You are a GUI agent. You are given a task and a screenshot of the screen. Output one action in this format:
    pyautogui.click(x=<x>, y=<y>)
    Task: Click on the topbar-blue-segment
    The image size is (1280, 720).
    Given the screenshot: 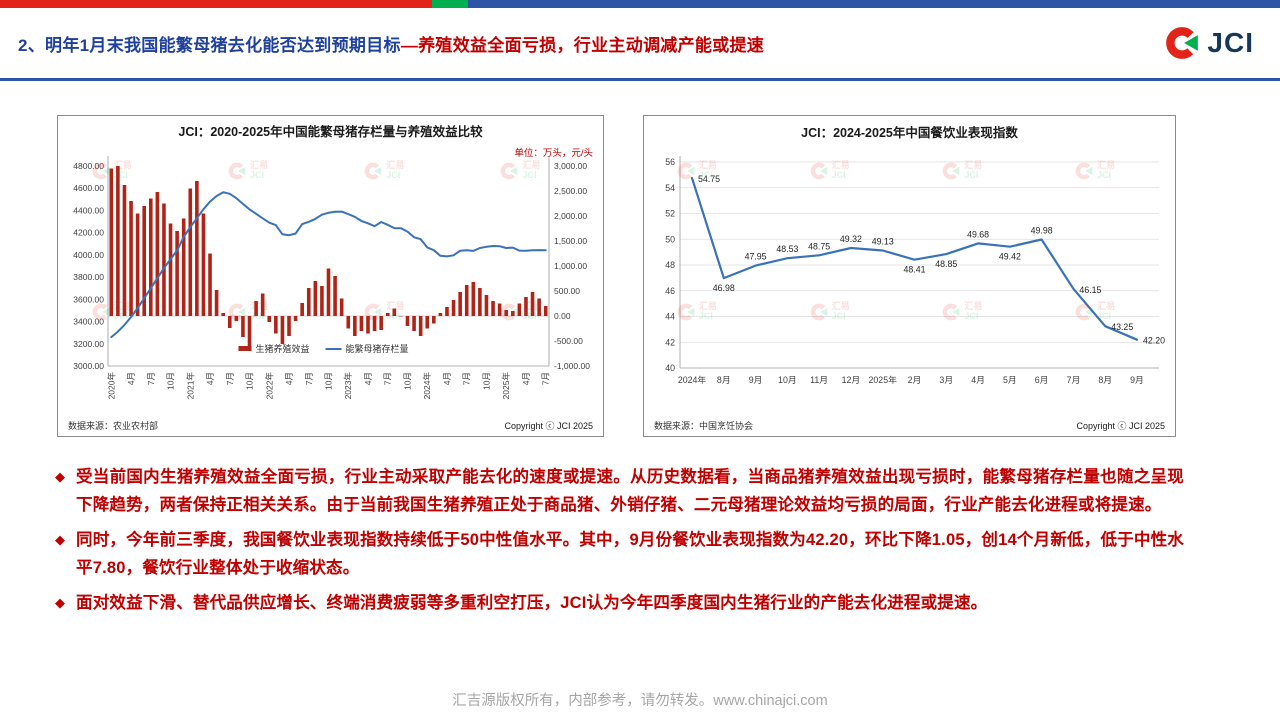 What is the action you would take?
    pyautogui.click(x=874, y=4)
    